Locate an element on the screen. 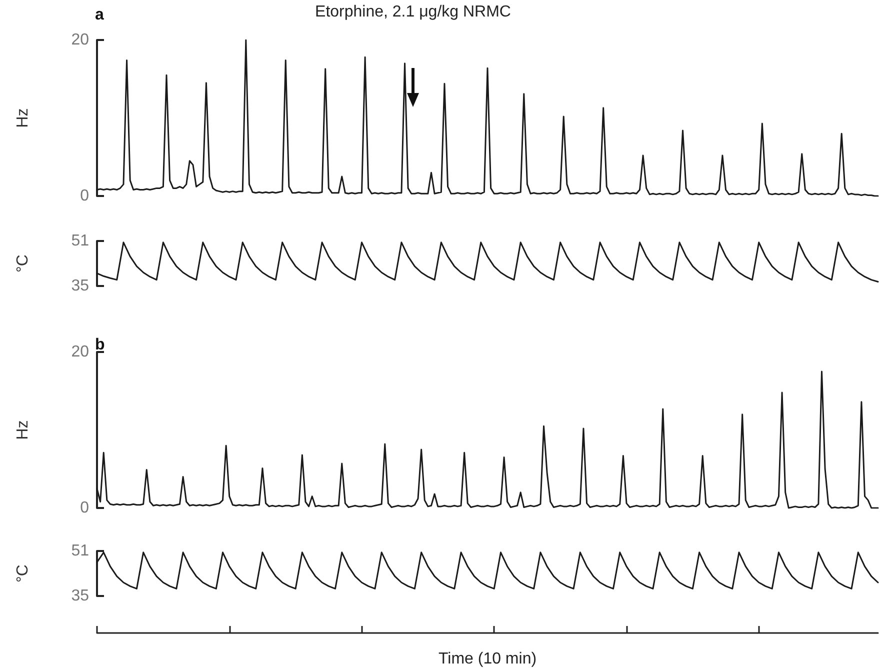  chart-title: b is located at coordinates (100, 345).